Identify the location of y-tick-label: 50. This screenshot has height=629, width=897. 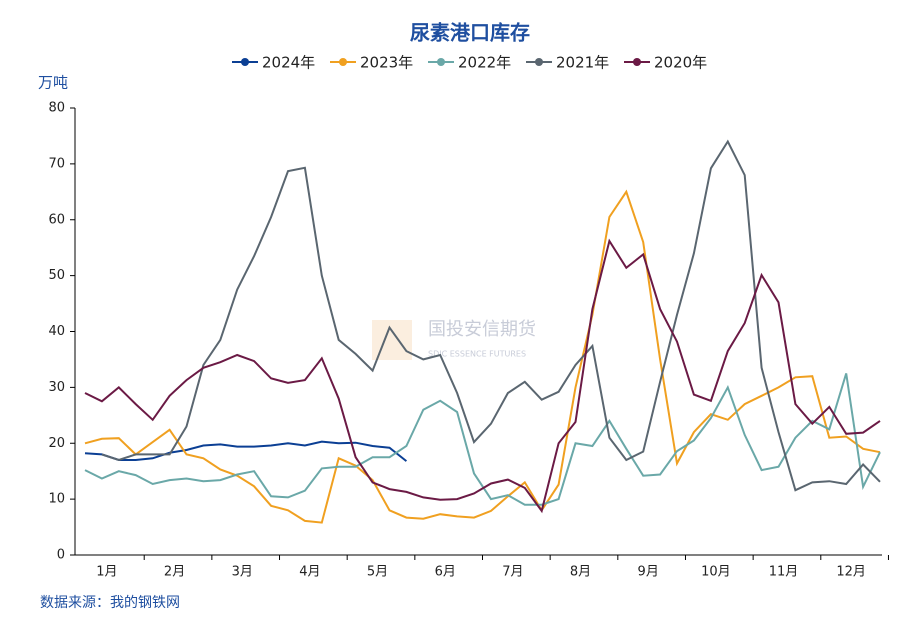
(56, 275).